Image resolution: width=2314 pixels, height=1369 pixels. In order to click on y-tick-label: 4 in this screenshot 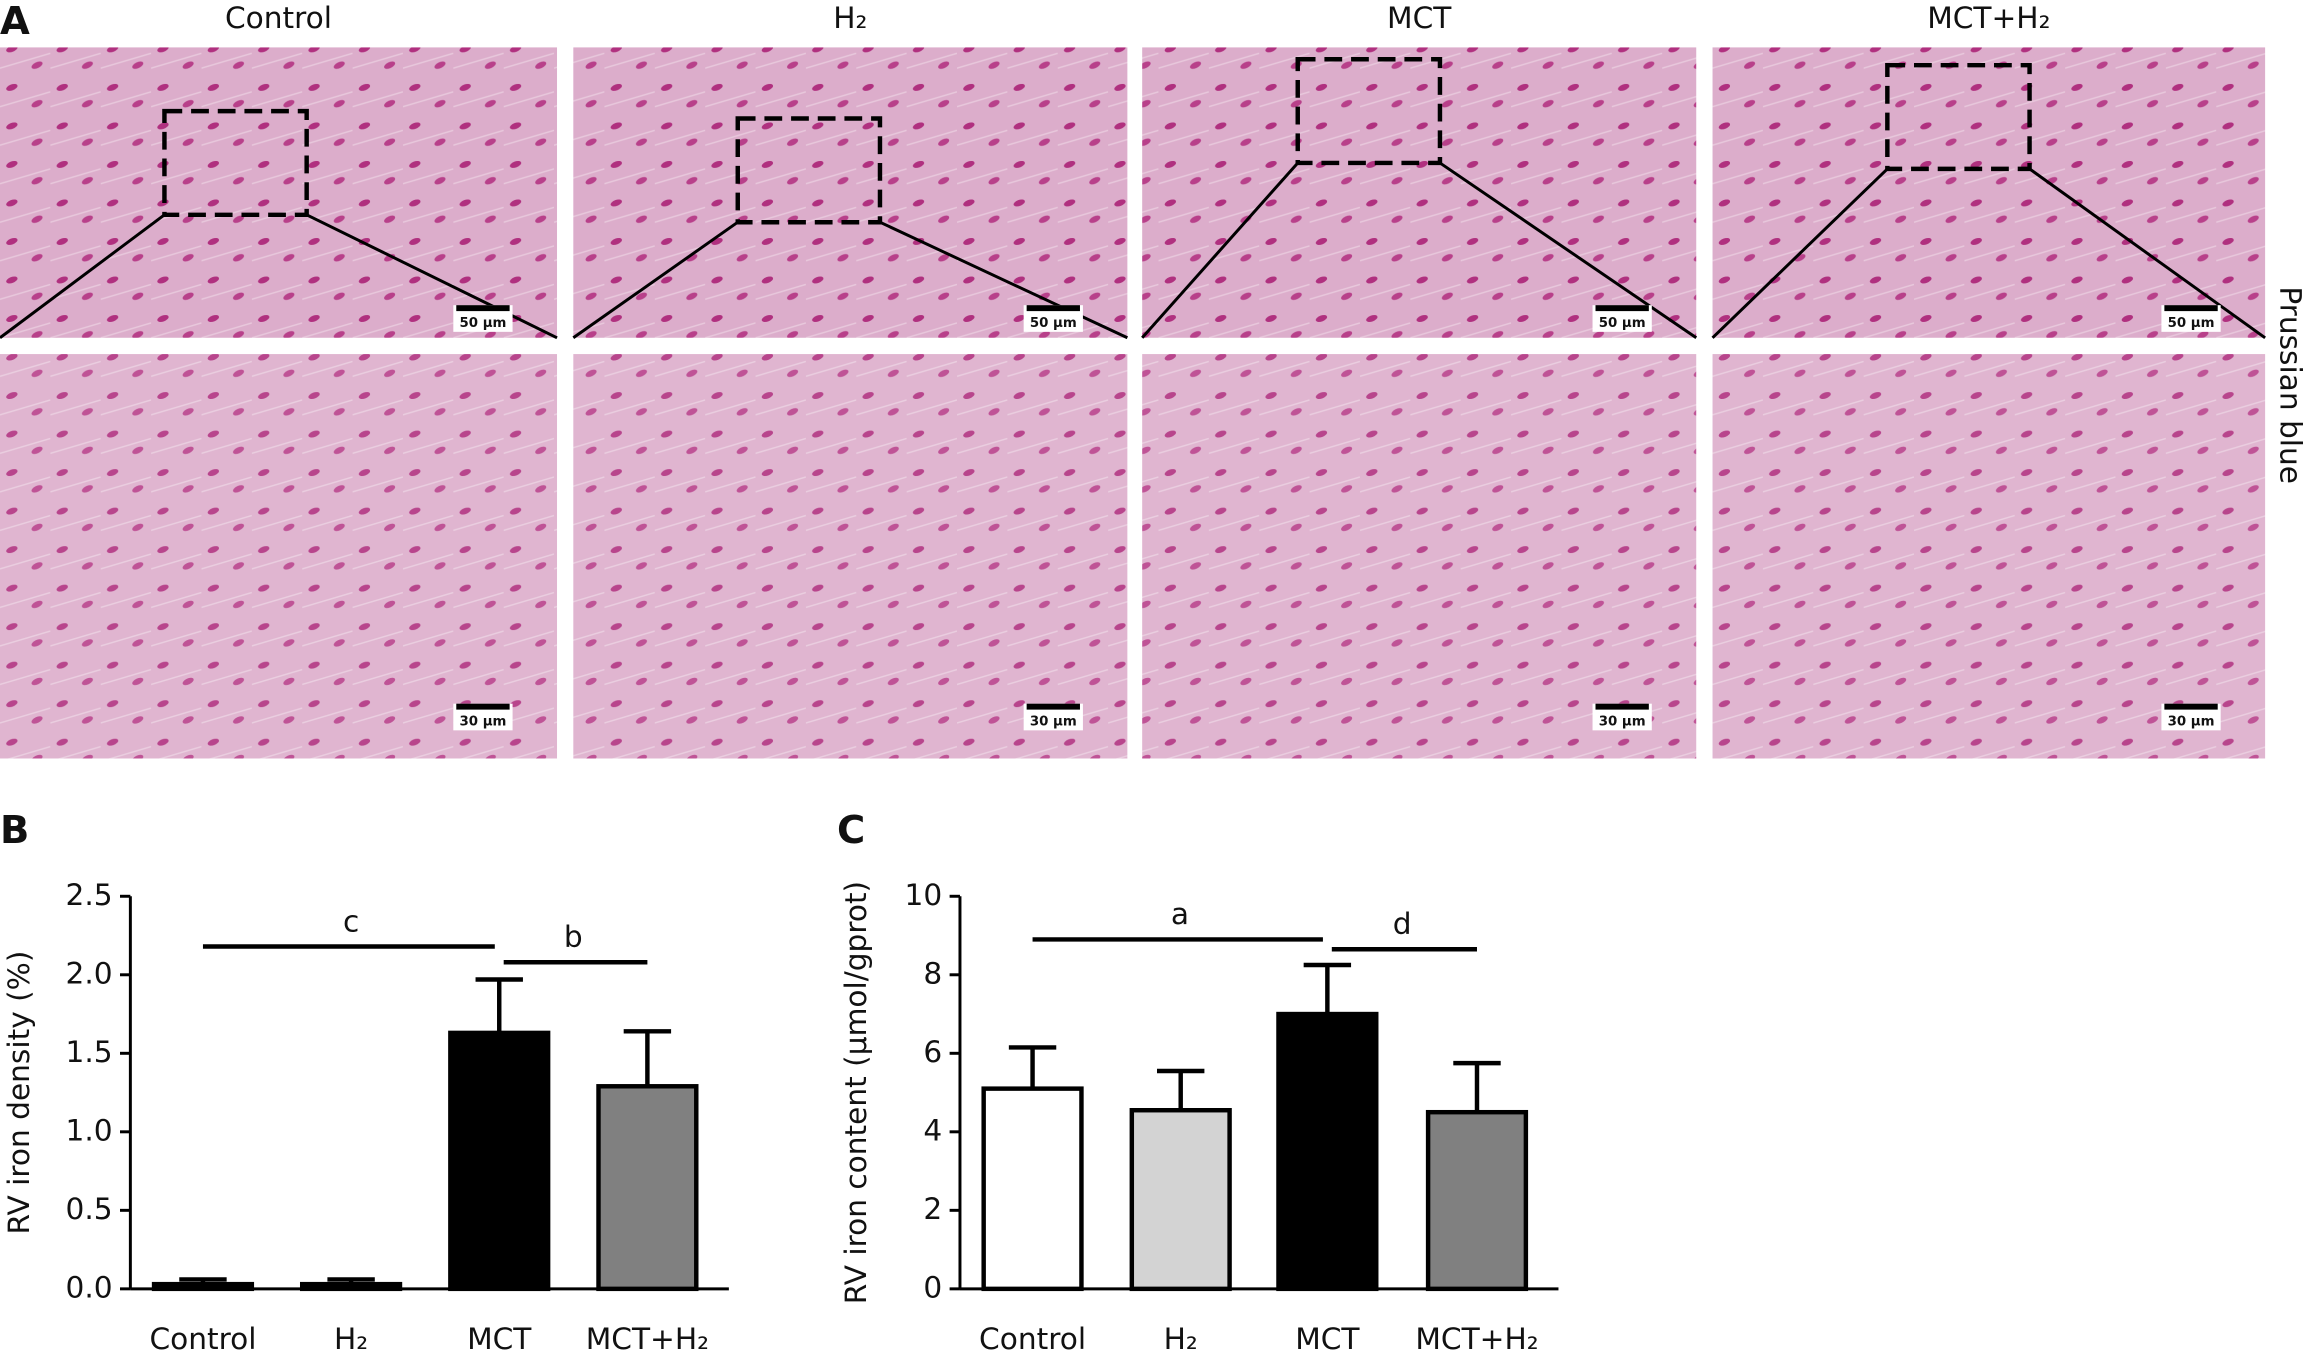, I will do `click(932, 1130)`.